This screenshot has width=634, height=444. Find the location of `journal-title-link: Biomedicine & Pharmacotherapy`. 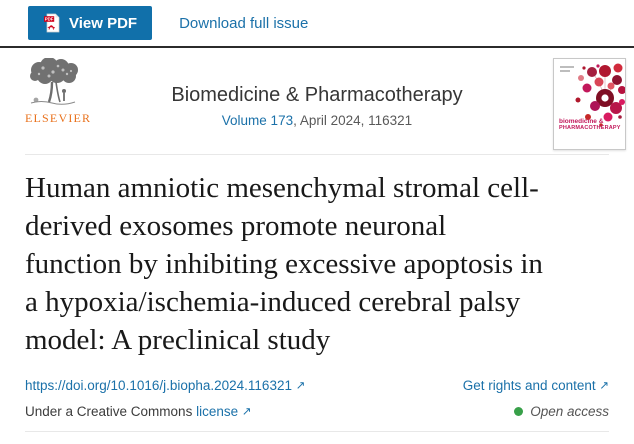

journal-title-link: Biomedicine & Pharmacotherapy is located at coordinates (317, 95).